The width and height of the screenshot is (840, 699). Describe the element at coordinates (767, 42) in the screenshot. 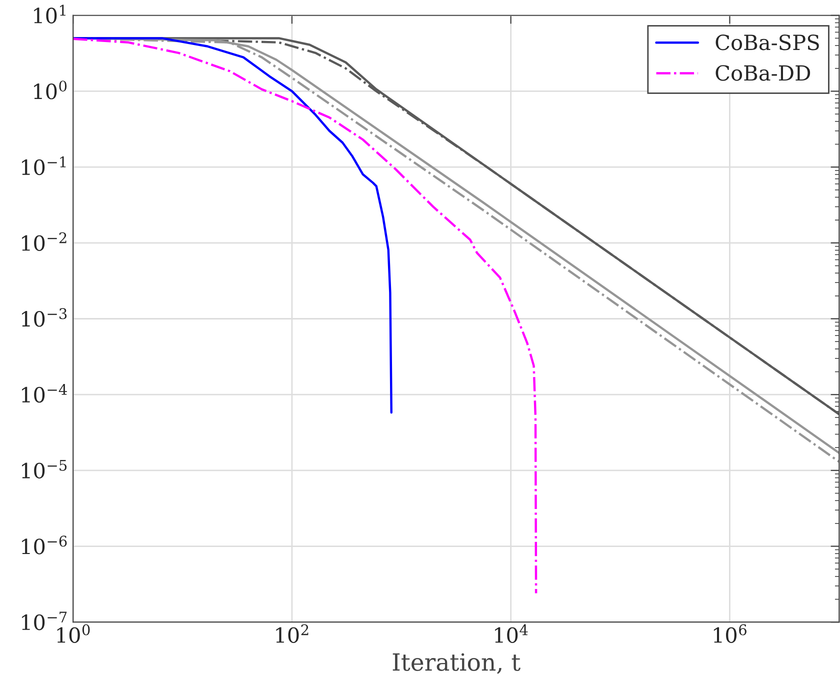

I see `legend-label: CoBa-SPS` at that location.